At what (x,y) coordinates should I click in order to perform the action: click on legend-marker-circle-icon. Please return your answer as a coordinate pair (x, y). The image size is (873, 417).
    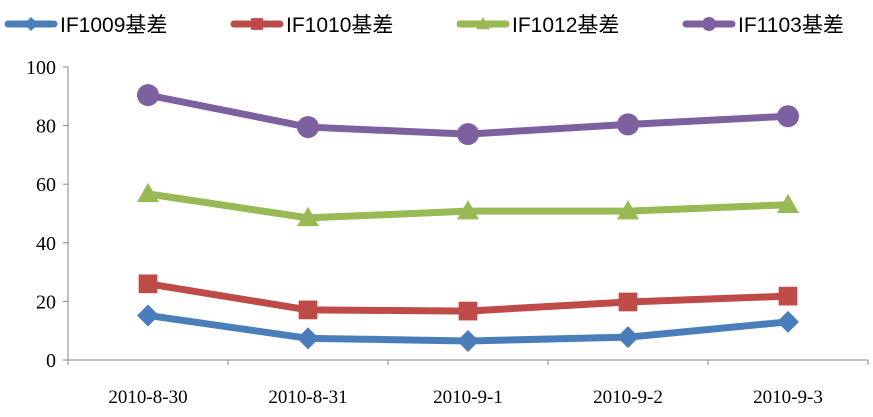
    Looking at the image, I should click on (709, 24).